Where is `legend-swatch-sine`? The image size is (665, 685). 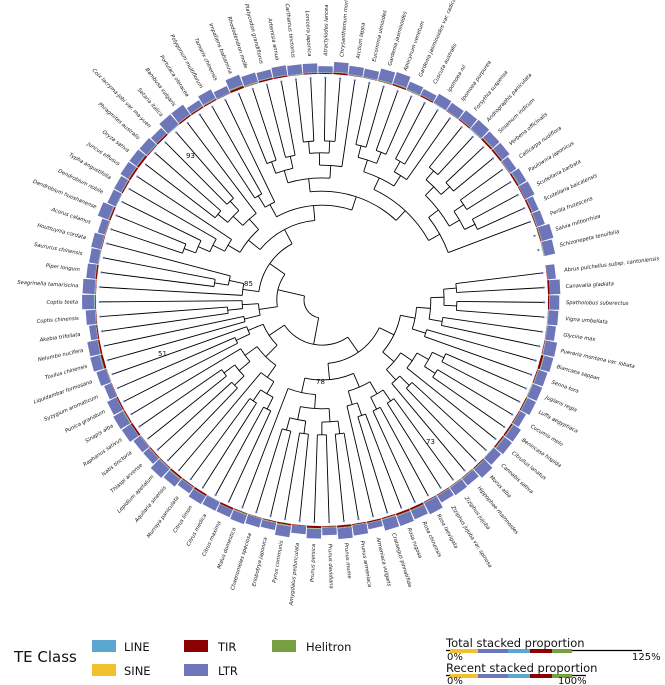 legend-swatch-sine is located at coordinates (104, 670).